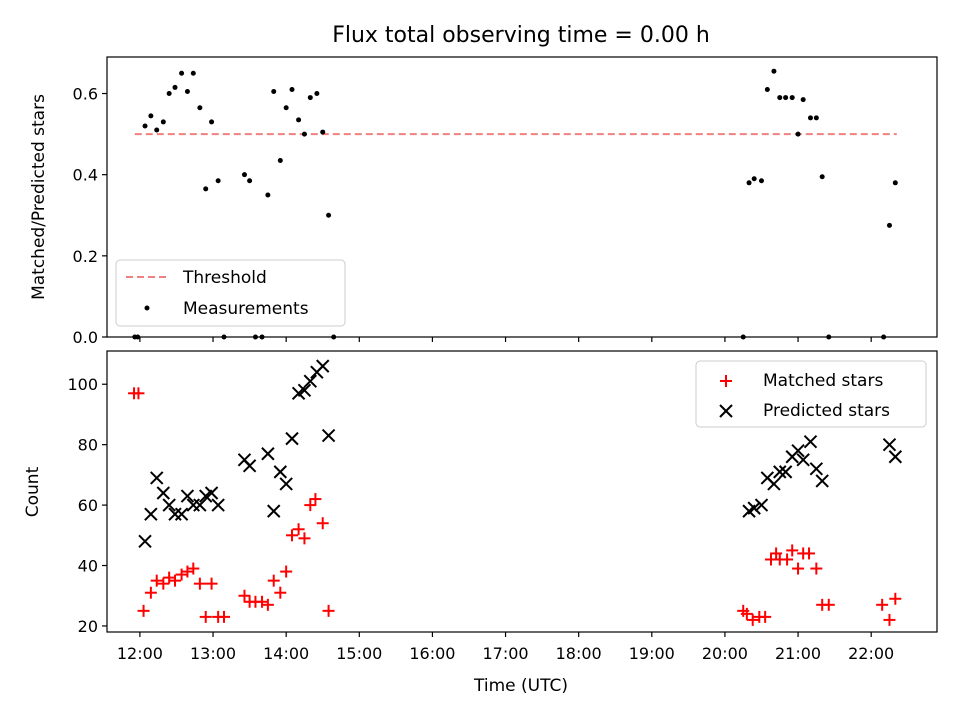  Describe the element at coordinates (823, 381) in the screenshot. I see `bottom-legend-matched-label: Matched stars` at that location.